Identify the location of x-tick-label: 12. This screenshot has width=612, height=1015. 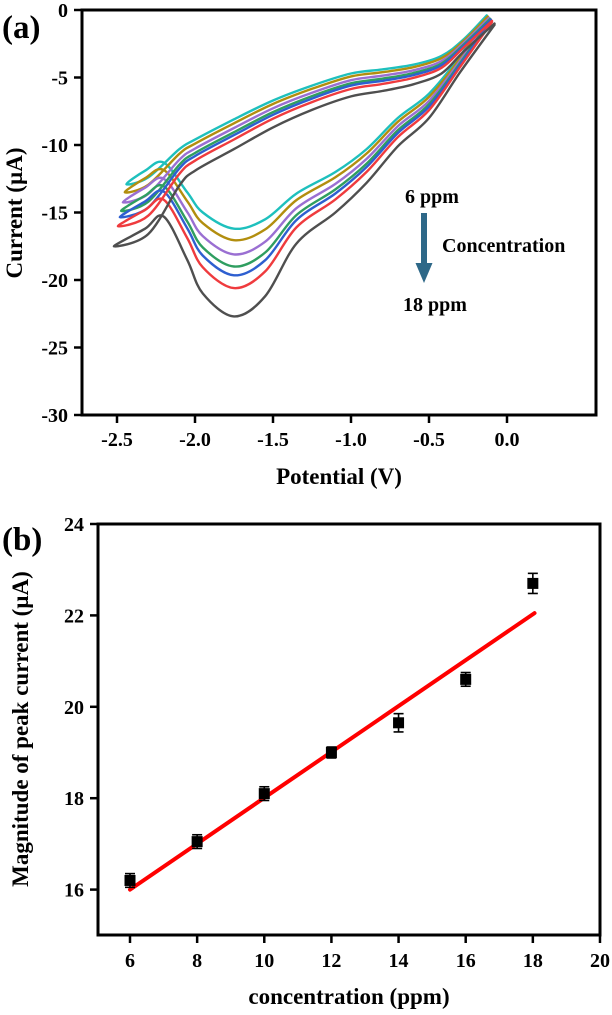
(331, 961).